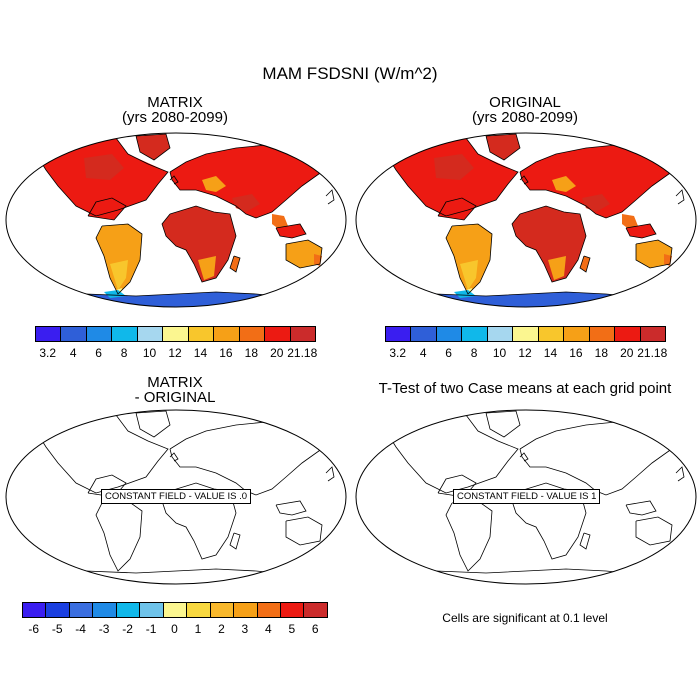 This screenshot has width=700, height=700. What do you see at coordinates (525, 102) in the screenshot?
I see `panel-title-line1: ORIGINAL` at bounding box center [525, 102].